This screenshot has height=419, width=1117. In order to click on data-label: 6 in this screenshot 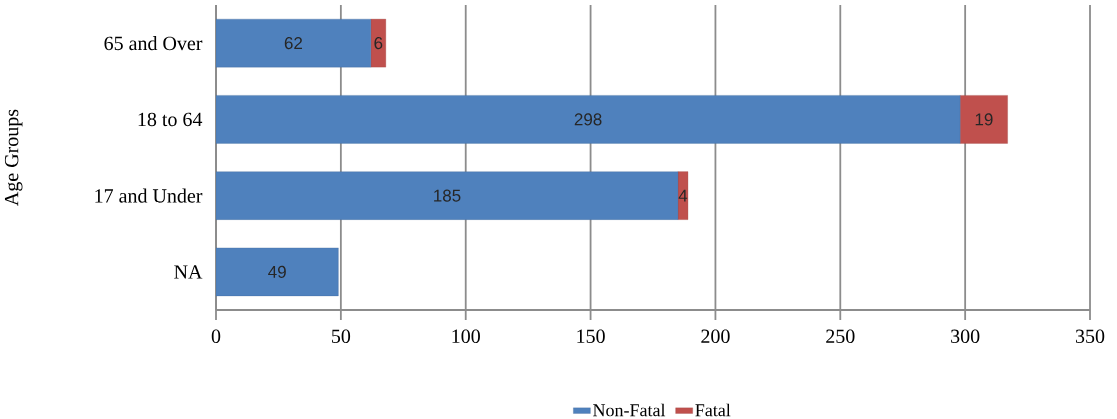, I will do `click(378, 43)`.